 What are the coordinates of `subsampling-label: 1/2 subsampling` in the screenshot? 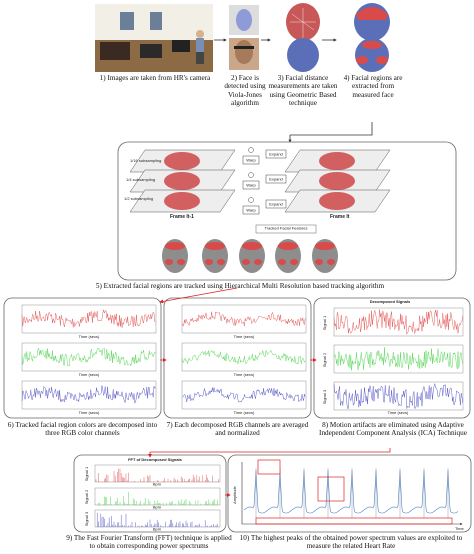 It's located at (138, 198).